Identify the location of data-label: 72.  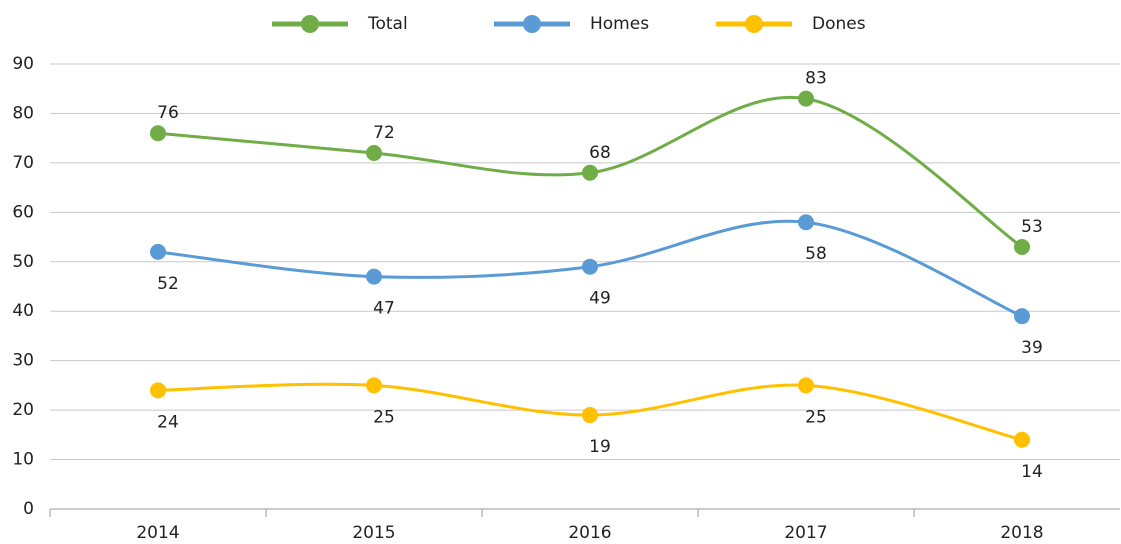
(384, 133).